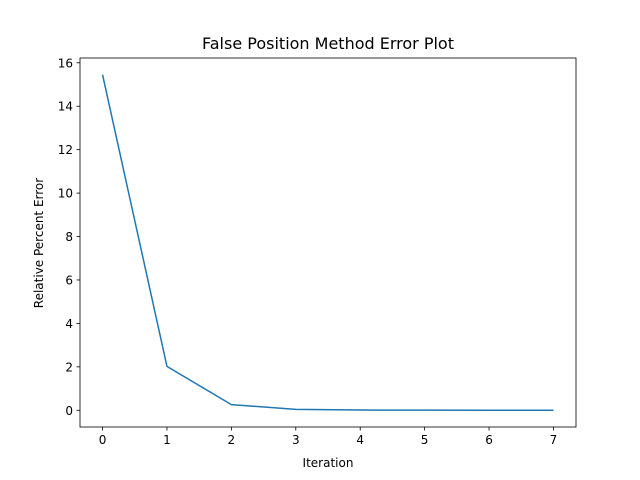 This screenshot has width=640, height=480. I want to click on y-tick-label: 4, so click(69, 324).